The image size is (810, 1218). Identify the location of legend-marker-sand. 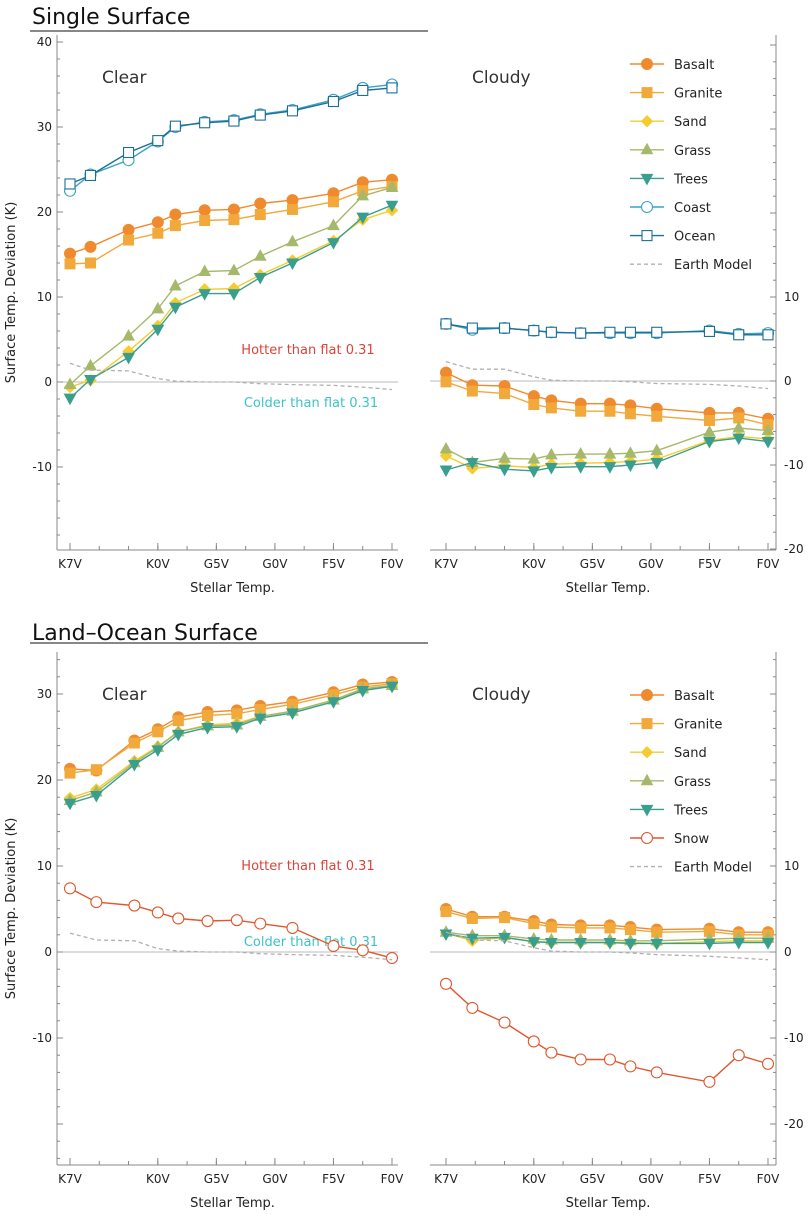
(647, 121).